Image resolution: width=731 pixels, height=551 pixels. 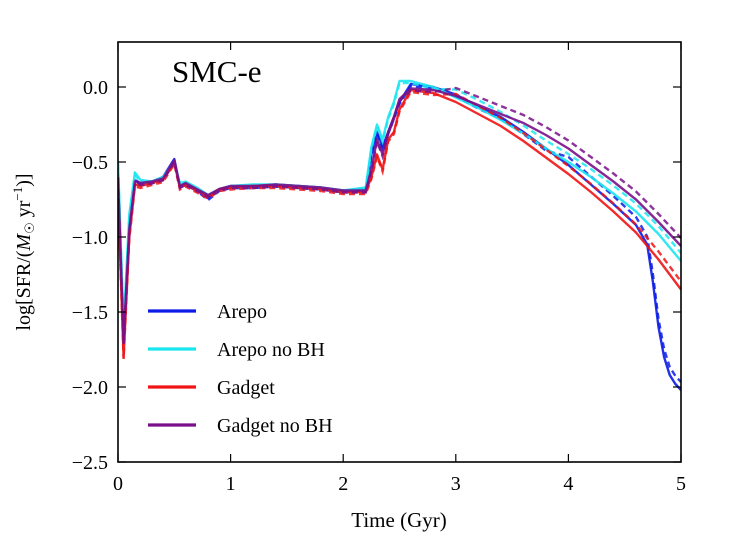 What do you see at coordinates (90, 388) in the screenshot?
I see `y-tick-label: −2.0` at bounding box center [90, 388].